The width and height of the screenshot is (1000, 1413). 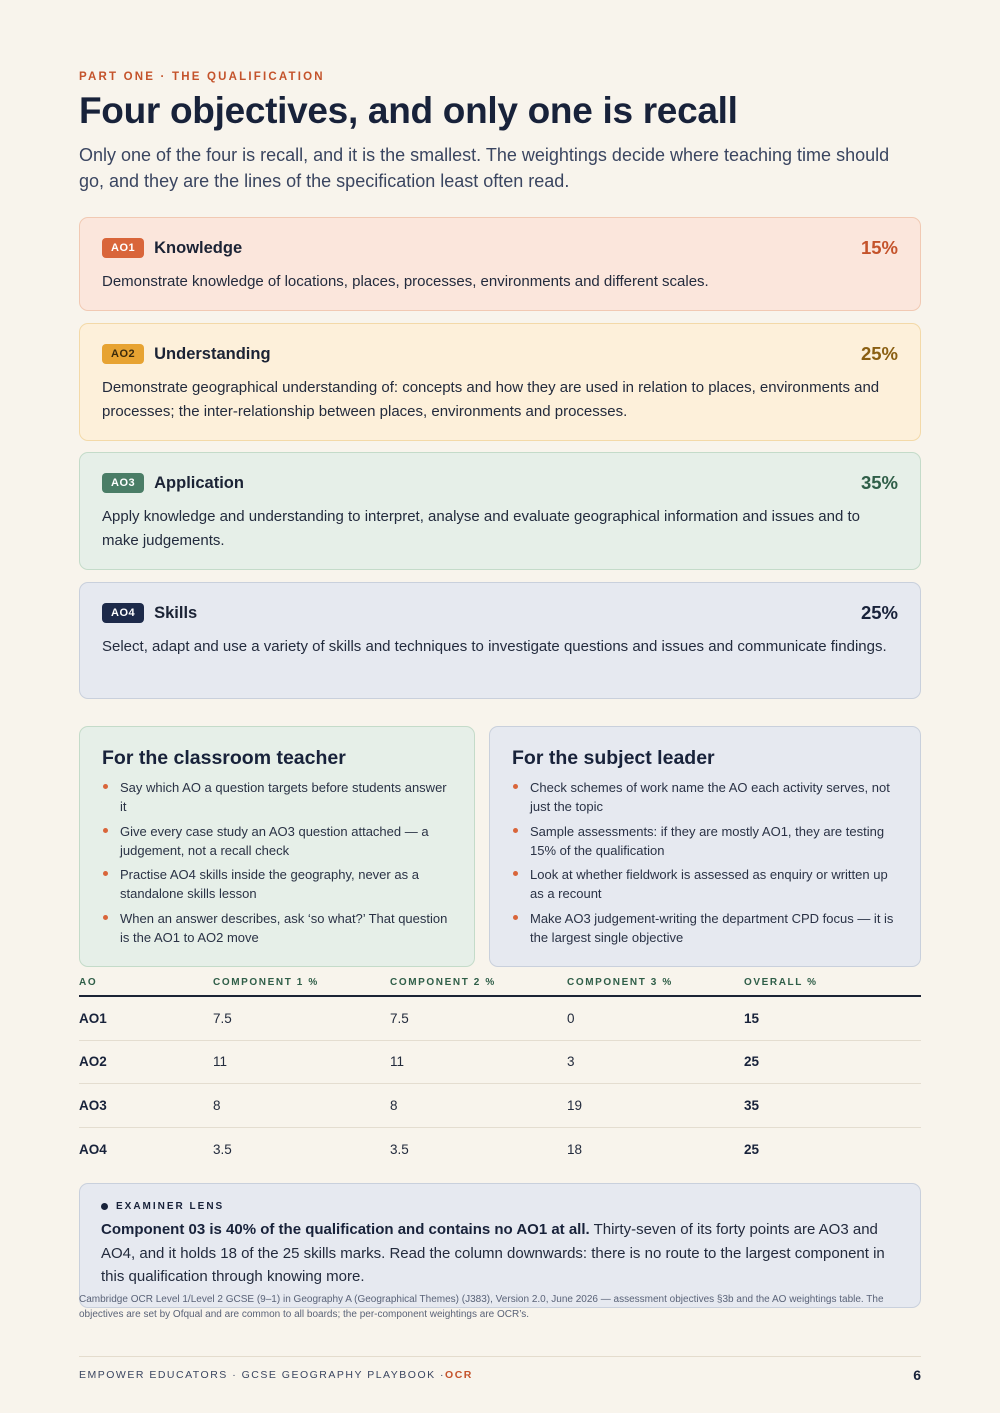 I want to click on section-kicker: PART ONE · THE QUALIFICATION, so click(x=202, y=77).